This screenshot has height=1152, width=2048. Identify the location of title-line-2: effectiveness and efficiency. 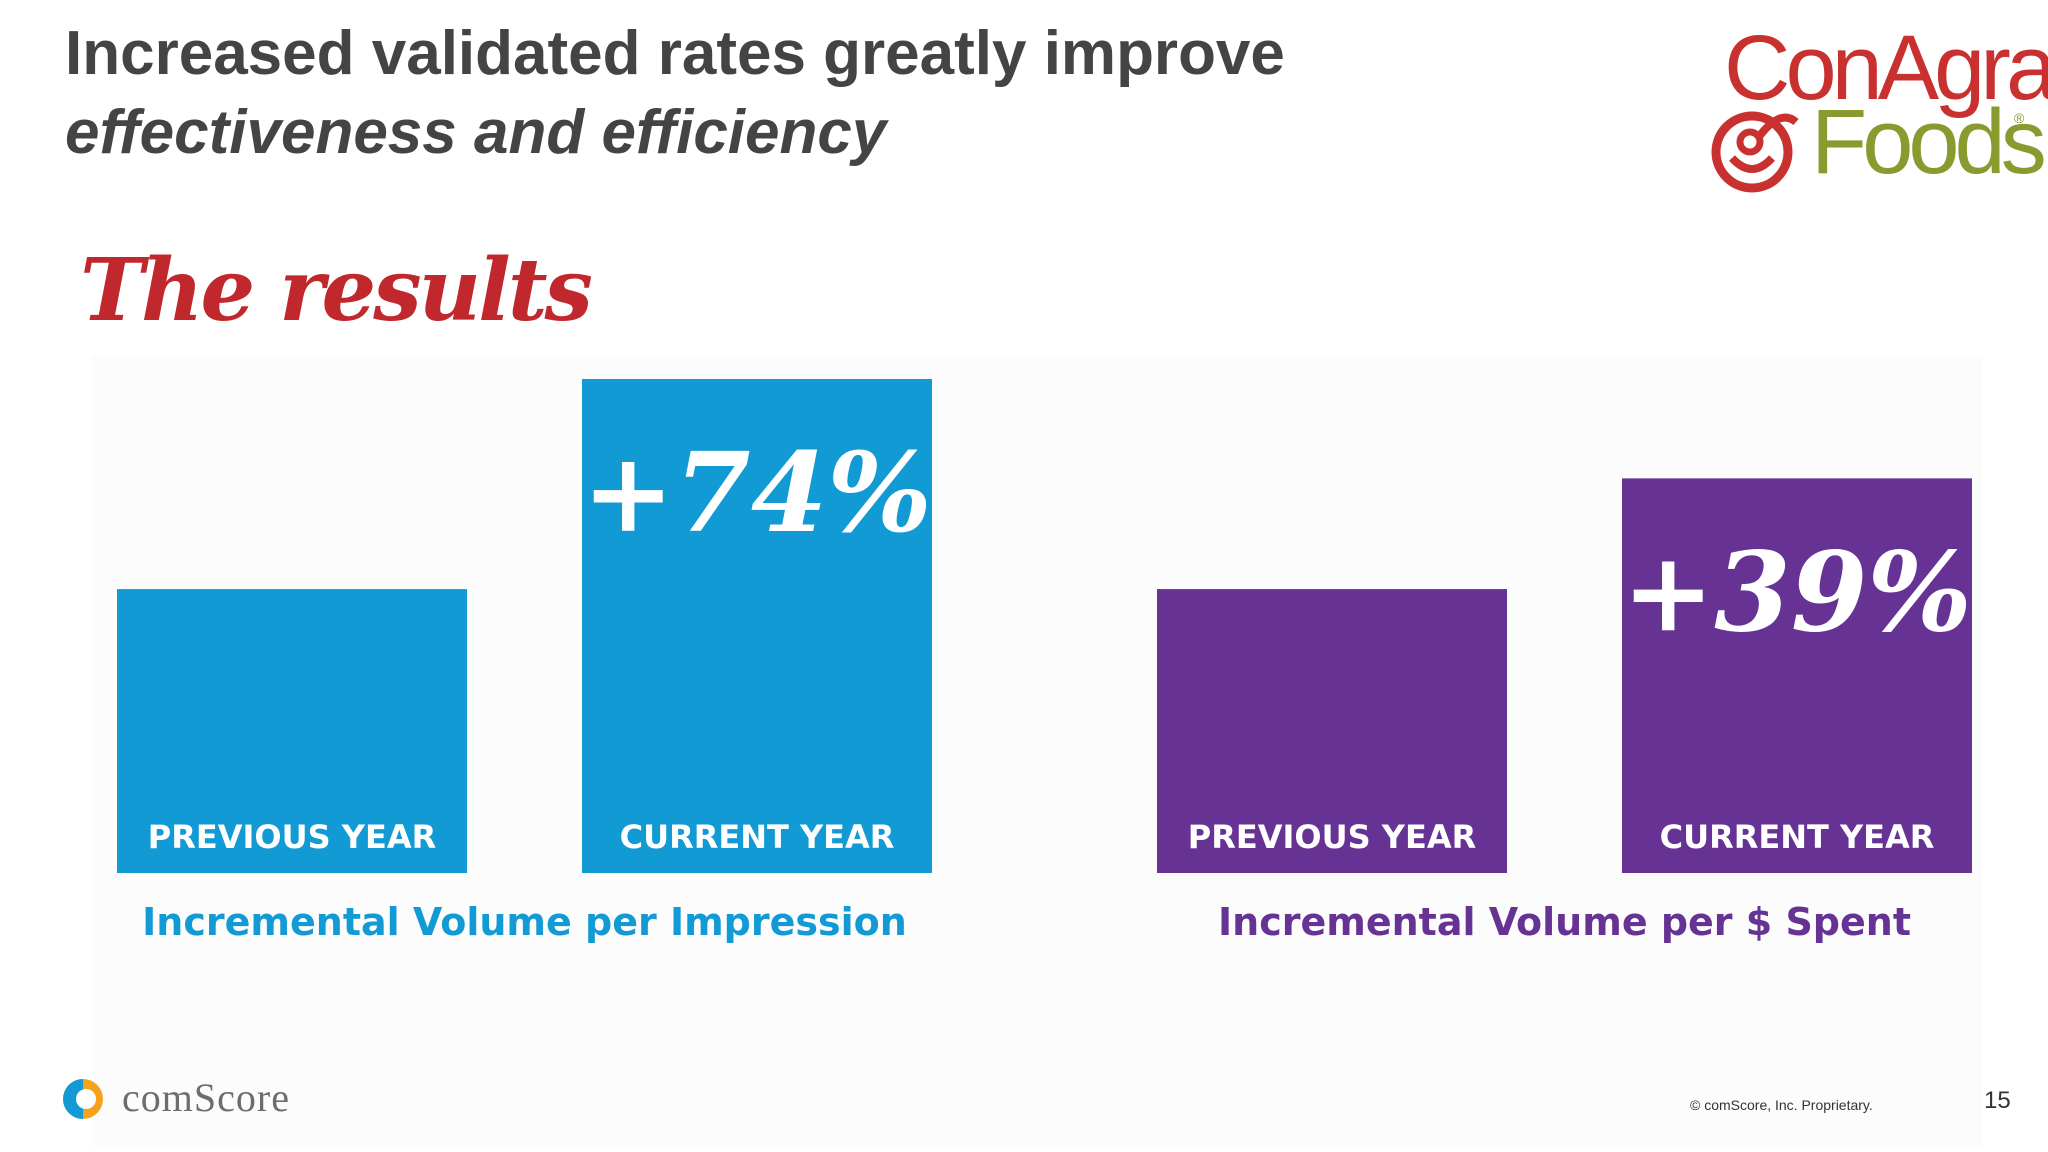
(476, 132).